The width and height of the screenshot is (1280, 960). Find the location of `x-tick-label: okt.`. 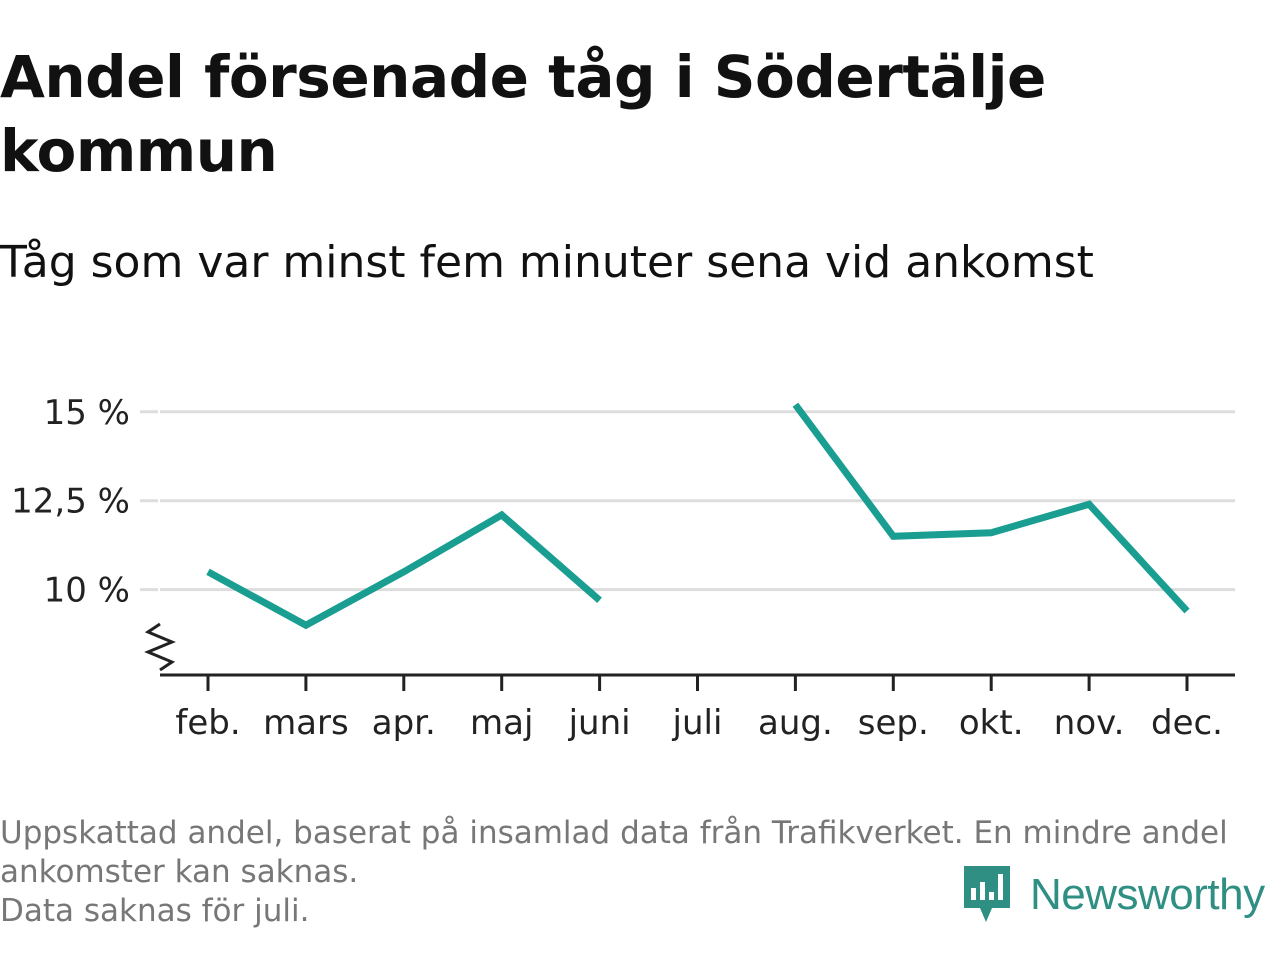

x-tick-label: okt. is located at coordinates (991, 723).